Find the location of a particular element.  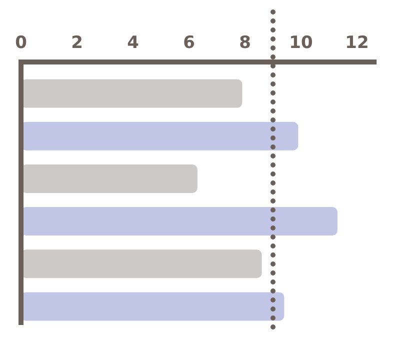

x-tick-label: 12 is located at coordinates (357, 43).